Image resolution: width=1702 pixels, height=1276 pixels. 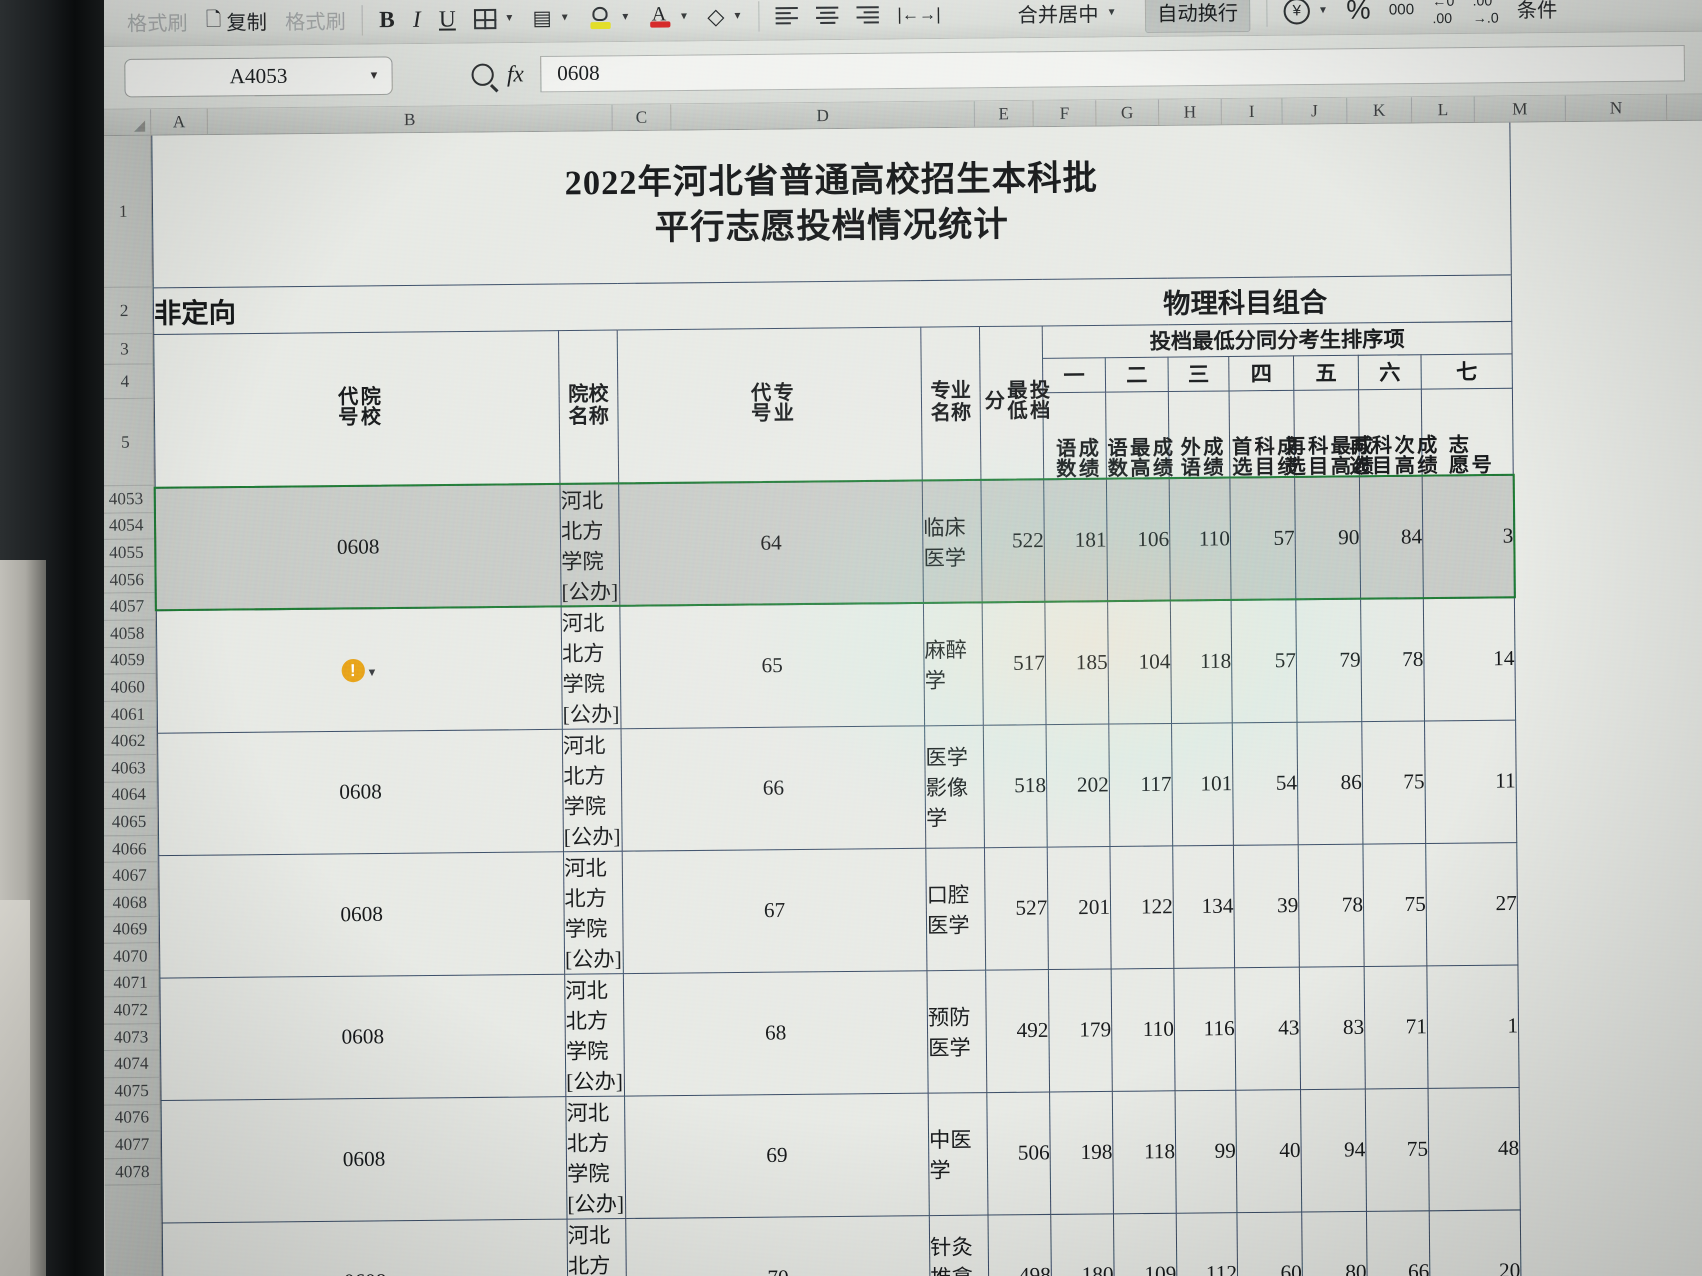 I want to click on clear-format-button: ◇ ▼, so click(x=725, y=18).